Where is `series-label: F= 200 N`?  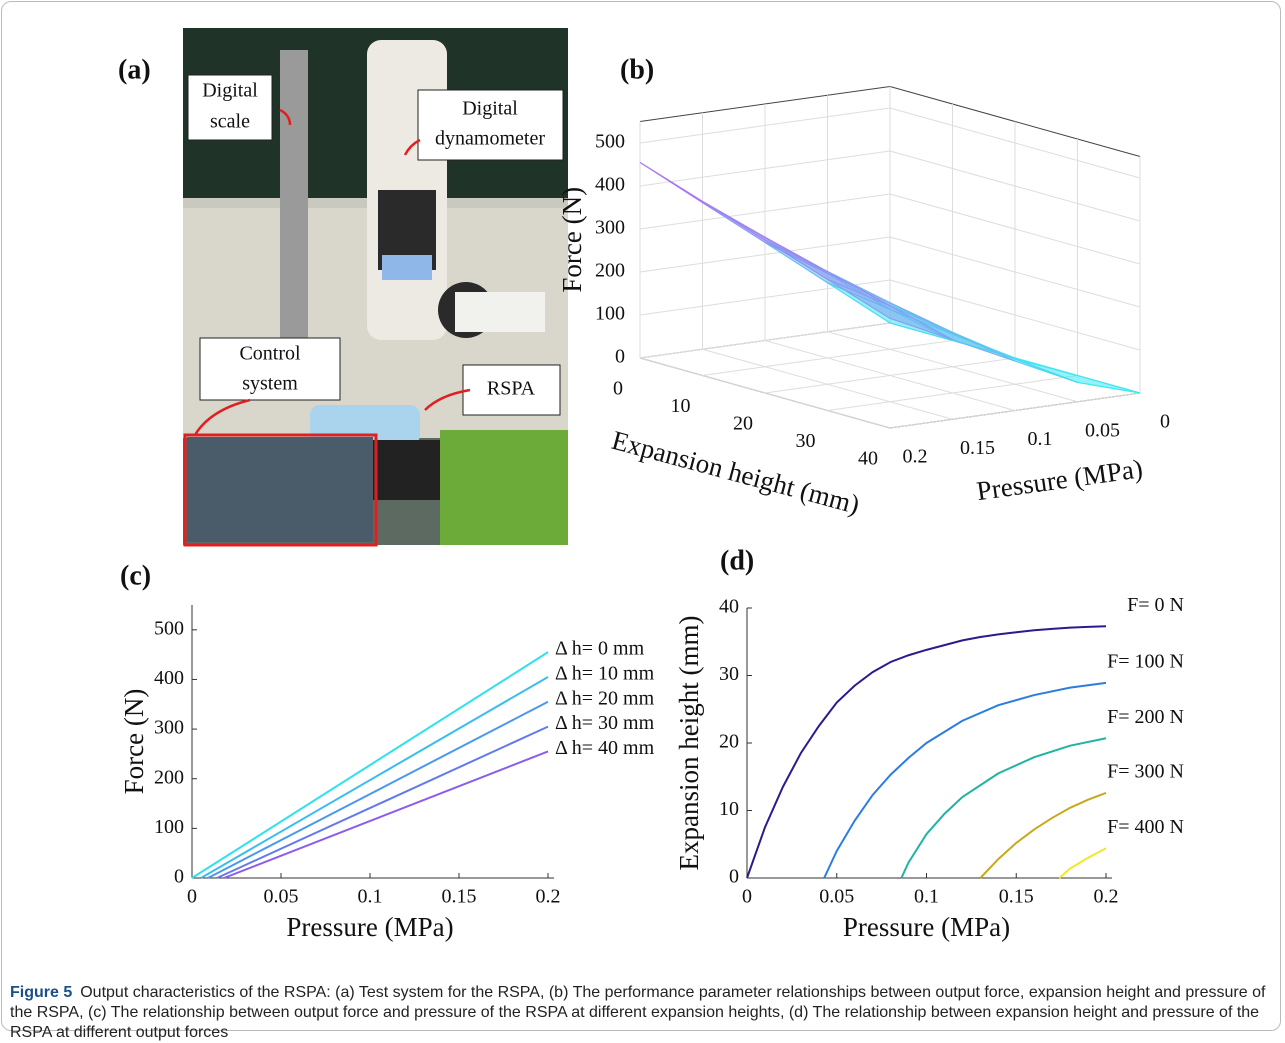 series-label: F= 200 N is located at coordinates (1145, 717).